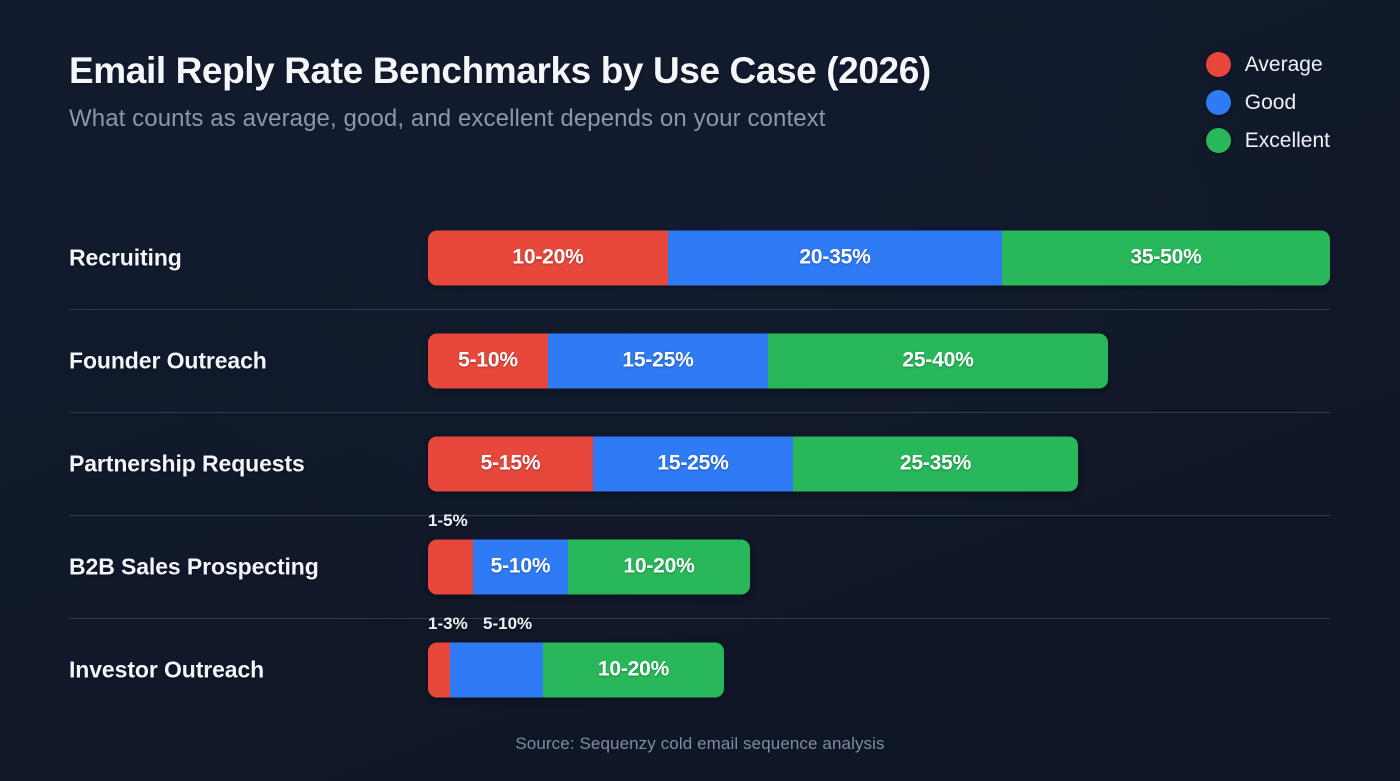 This screenshot has height=781, width=1400. I want to click on stacked-bar: 10-20% 20-35% 35-50%, so click(879, 257).